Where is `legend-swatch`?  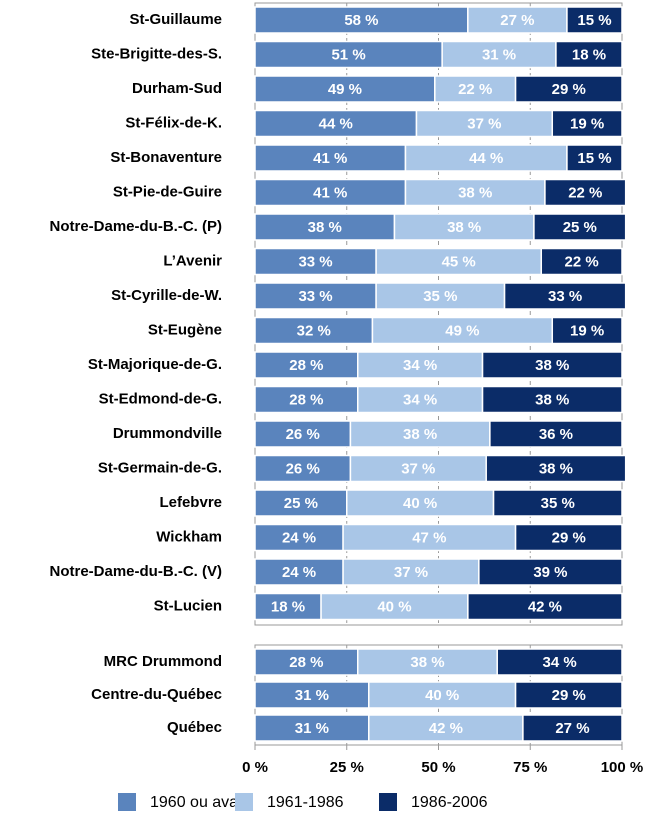 legend-swatch is located at coordinates (388, 802).